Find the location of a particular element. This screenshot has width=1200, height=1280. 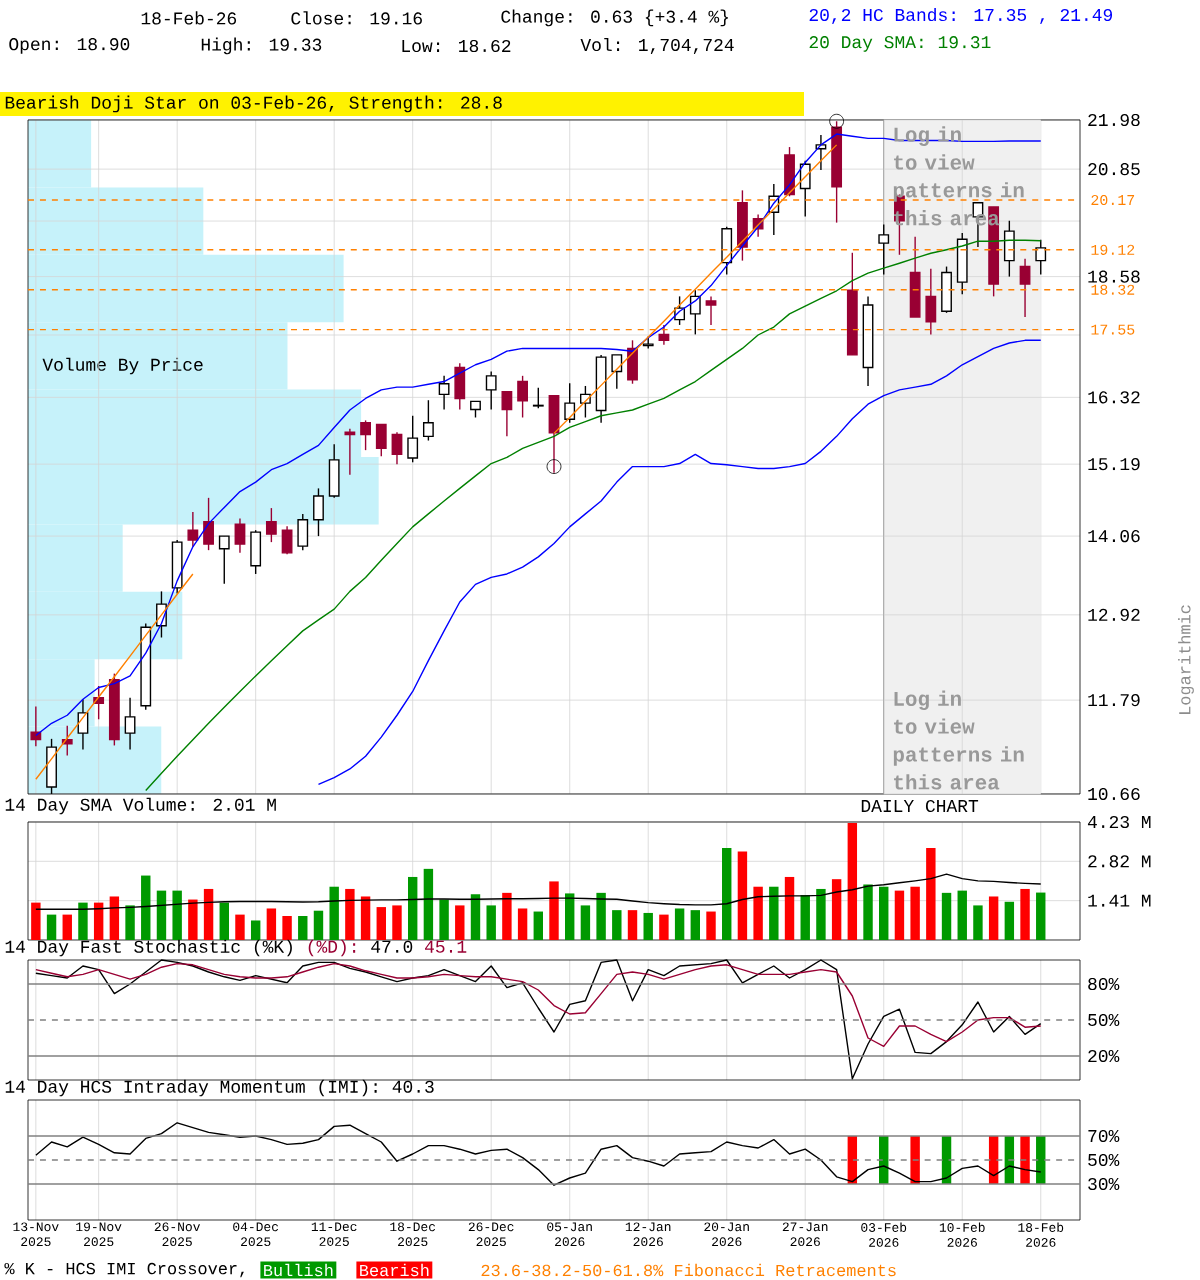

text: Low: 18.62 is located at coordinates (456, 46).